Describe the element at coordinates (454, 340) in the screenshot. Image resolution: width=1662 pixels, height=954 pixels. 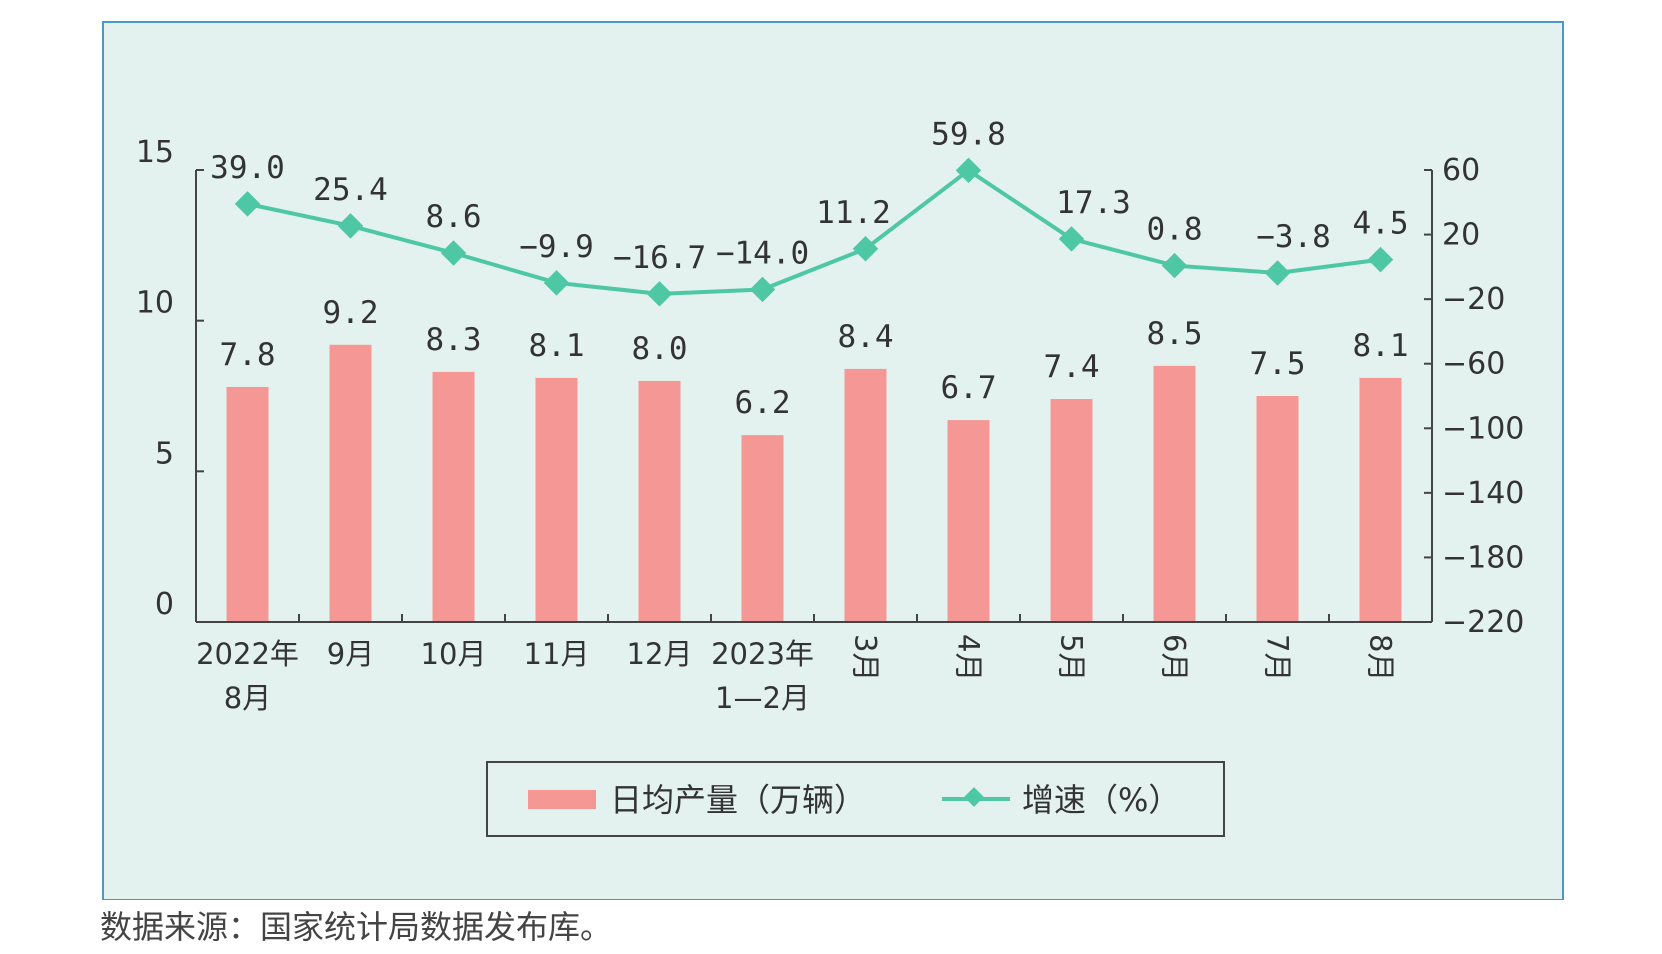
I see `bar-value-label: 8.3` at that location.